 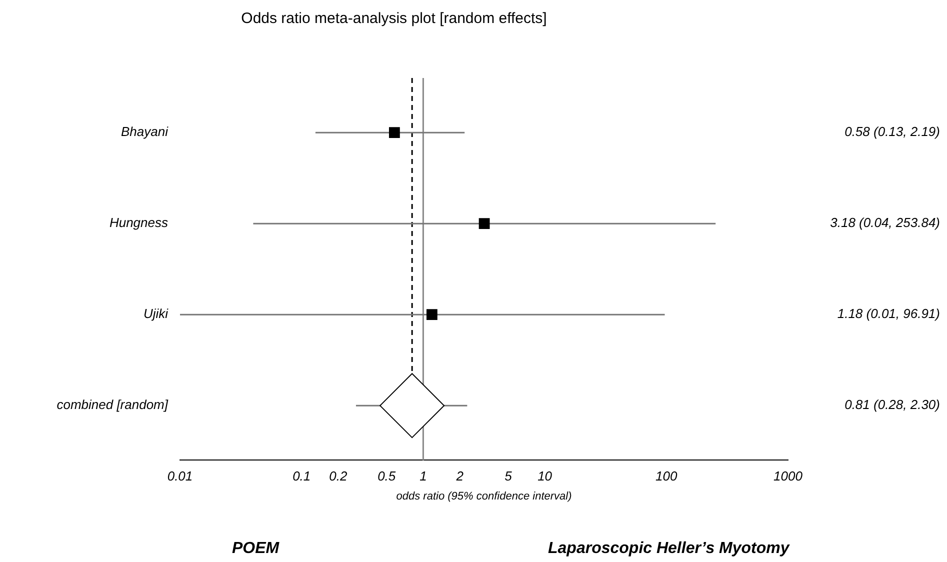 I want to click on chart-title: Odds ratio meta-analysis plot [random effects], so click(x=394, y=19).